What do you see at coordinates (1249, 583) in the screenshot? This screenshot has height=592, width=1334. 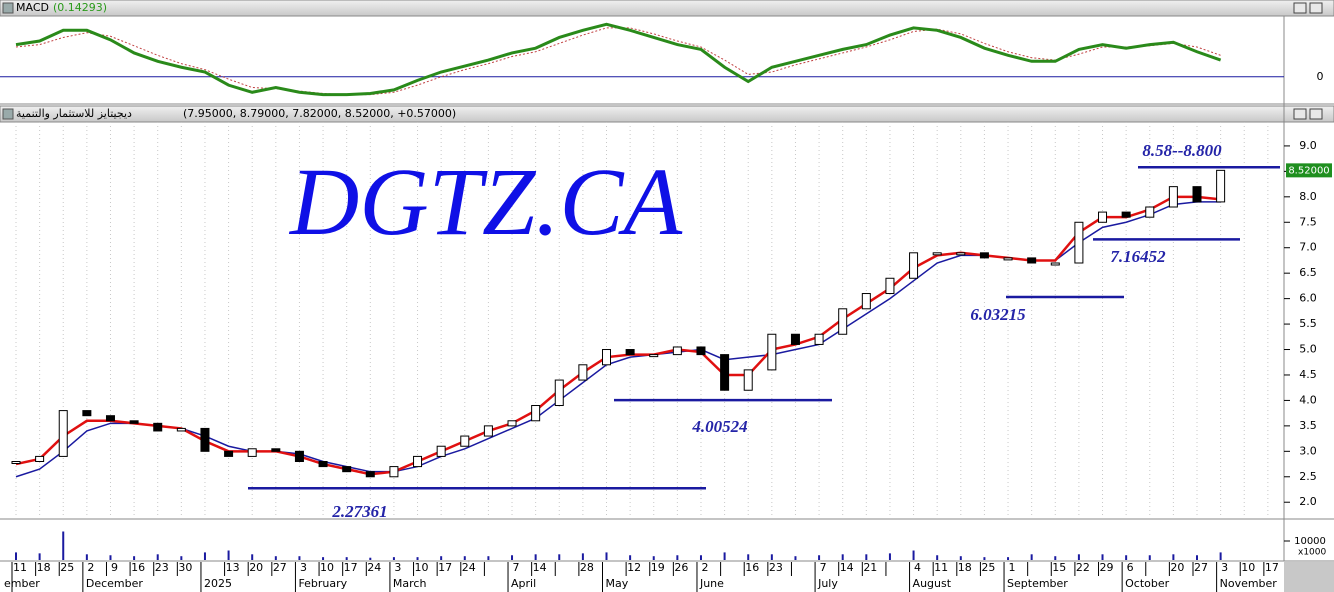 I see `month-label: November` at bounding box center [1249, 583].